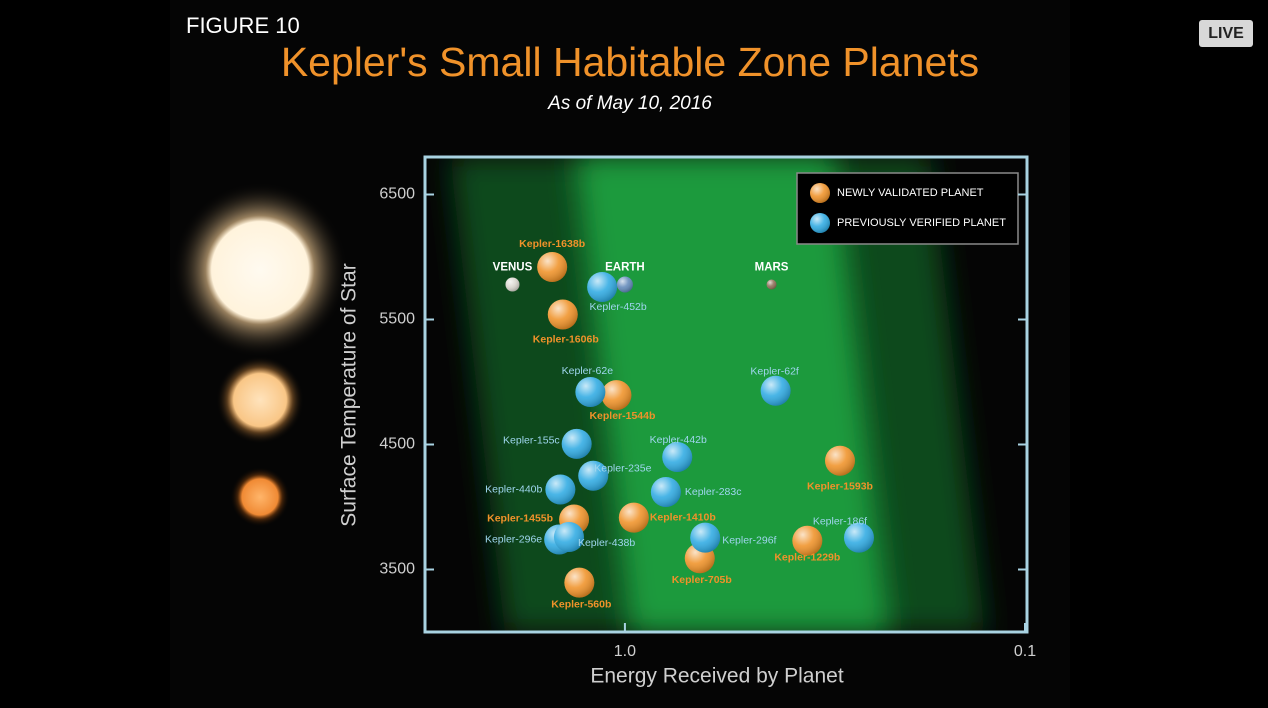  Describe the element at coordinates (581, 604) in the screenshot. I see `planet-label: Kepler-560b` at that location.